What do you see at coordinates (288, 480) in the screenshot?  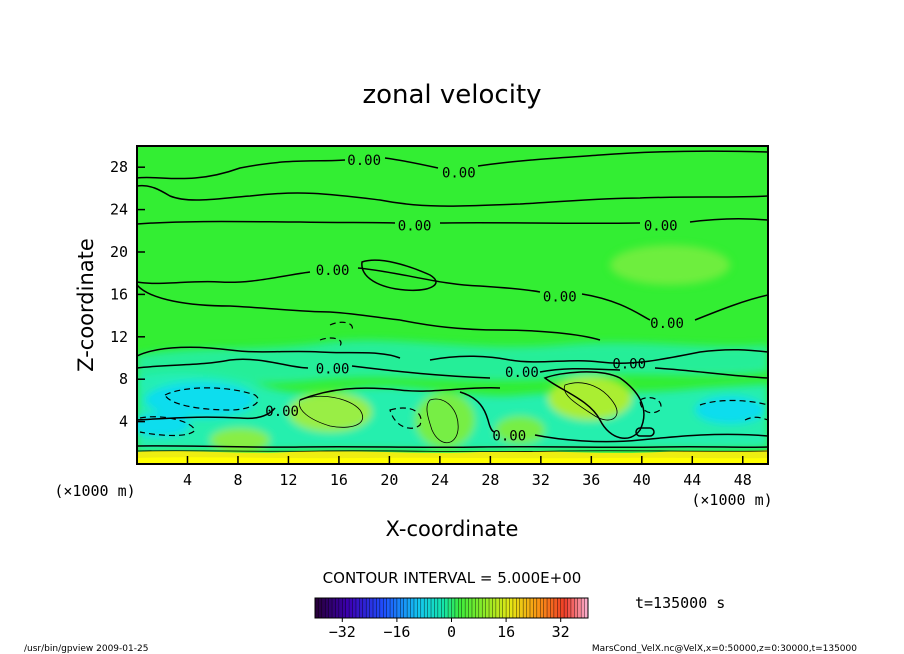 I see `x-tick-label-12: 12` at bounding box center [288, 480].